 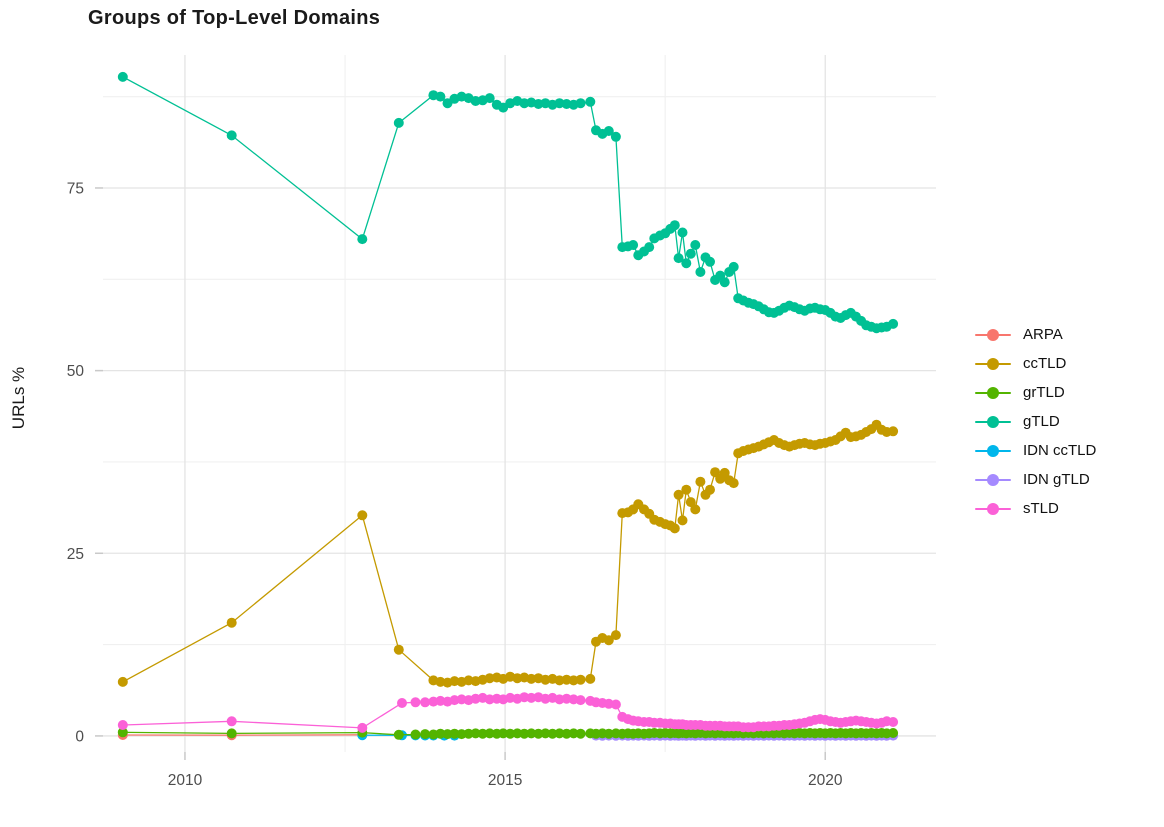 What do you see at coordinates (993, 450) in the screenshot?
I see `idn-cctld-line-dot-icon` at bounding box center [993, 450].